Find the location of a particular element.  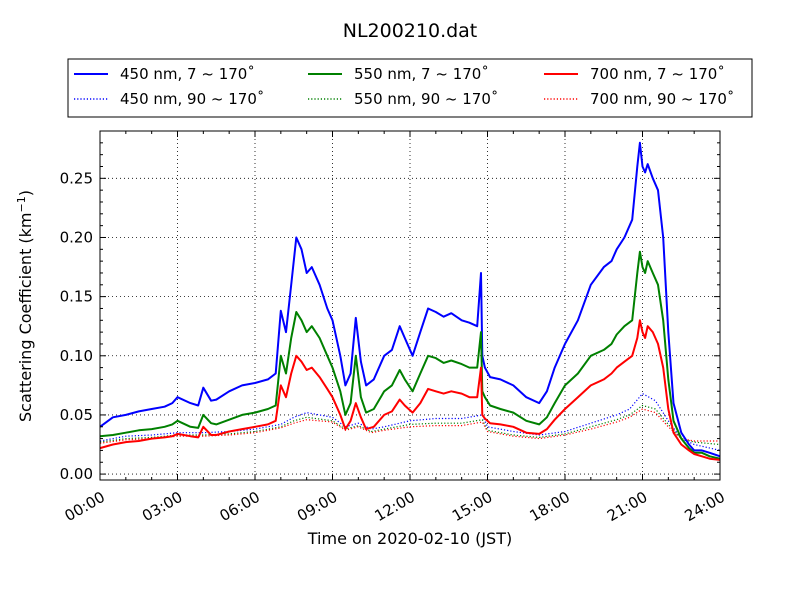

chart-title: NL200210.dat is located at coordinates (410, 31).